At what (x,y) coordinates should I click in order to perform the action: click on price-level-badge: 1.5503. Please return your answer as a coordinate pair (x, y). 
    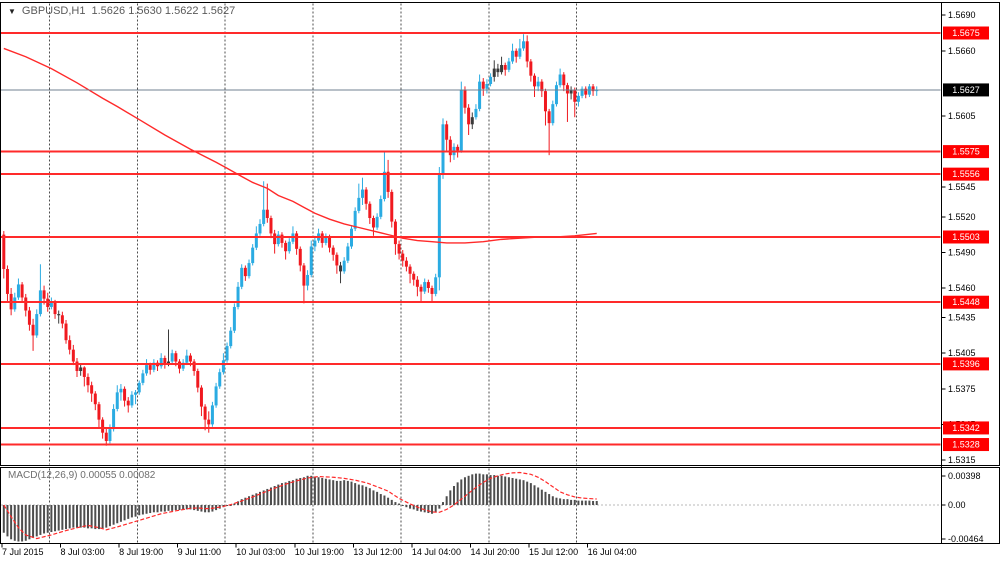
    Looking at the image, I should click on (966, 237).